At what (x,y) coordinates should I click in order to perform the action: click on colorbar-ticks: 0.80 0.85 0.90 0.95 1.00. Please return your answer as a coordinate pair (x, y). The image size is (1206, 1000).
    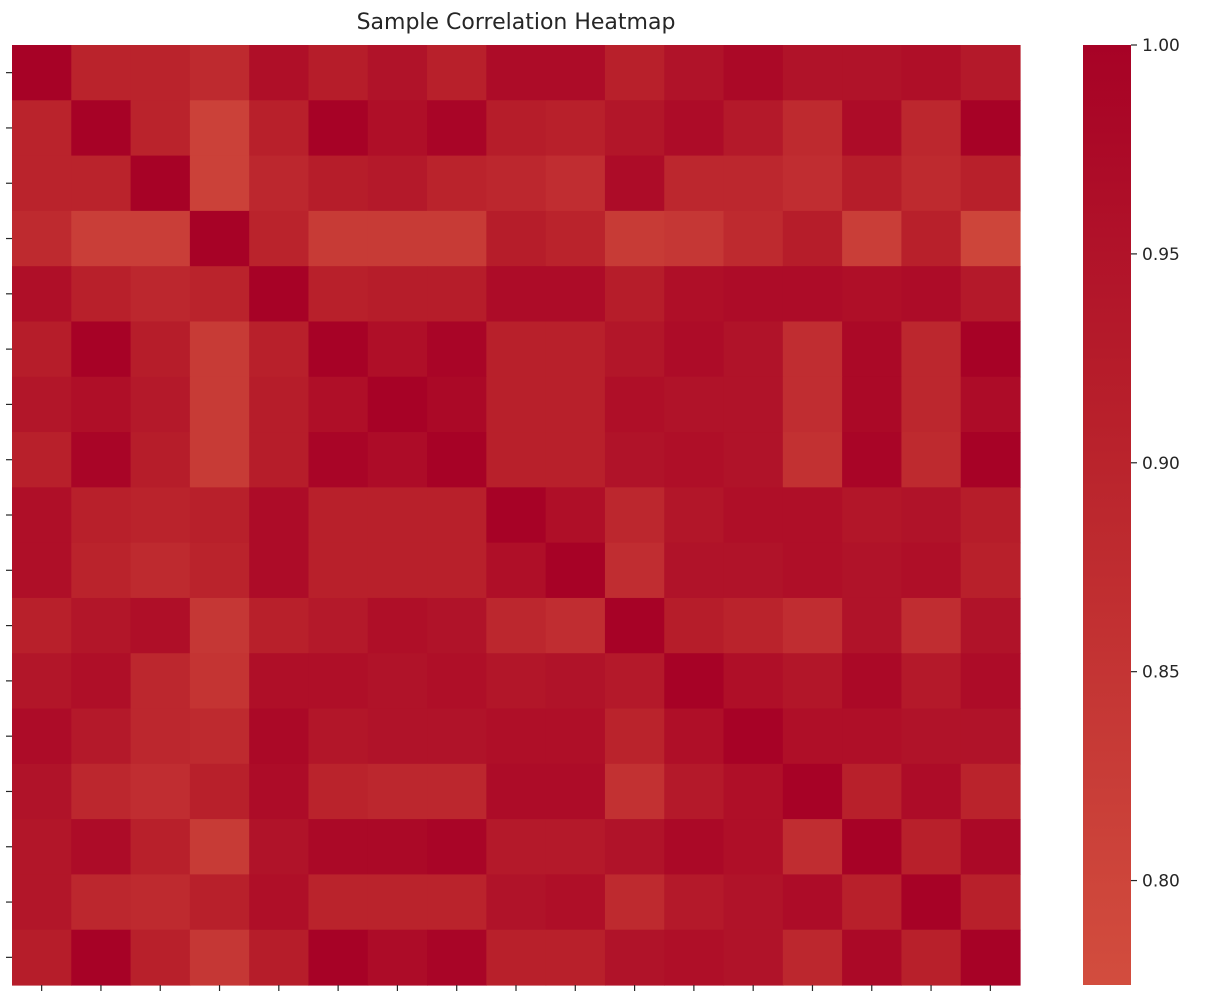
    Looking at the image, I should click on (1155, 464).